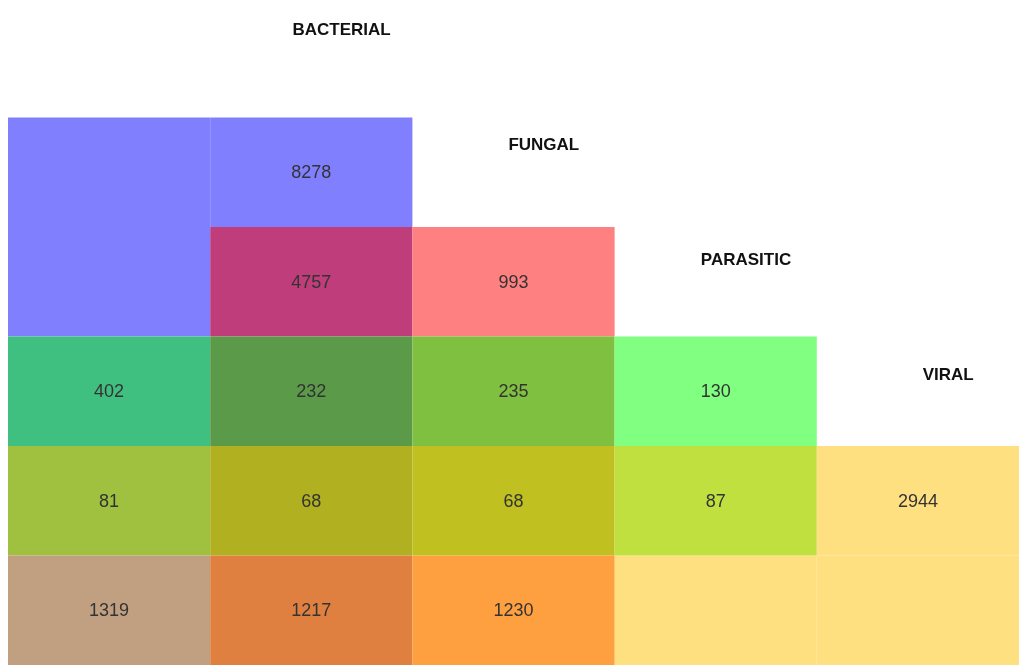  What do you see at coordinates (311, 172) in the screenshot?
I see `data-label: 8278` at bounding box center [311, 172].